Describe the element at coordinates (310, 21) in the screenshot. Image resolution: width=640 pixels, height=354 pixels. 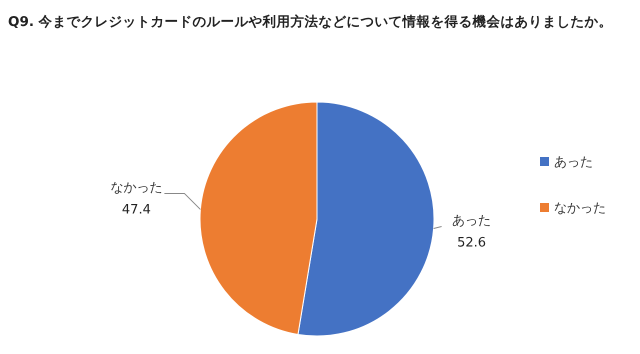
I see `chart-title: Q9. 今までクレジットカードのルールや利用方法などについて情報を得る機会はありましたか。` at that location.